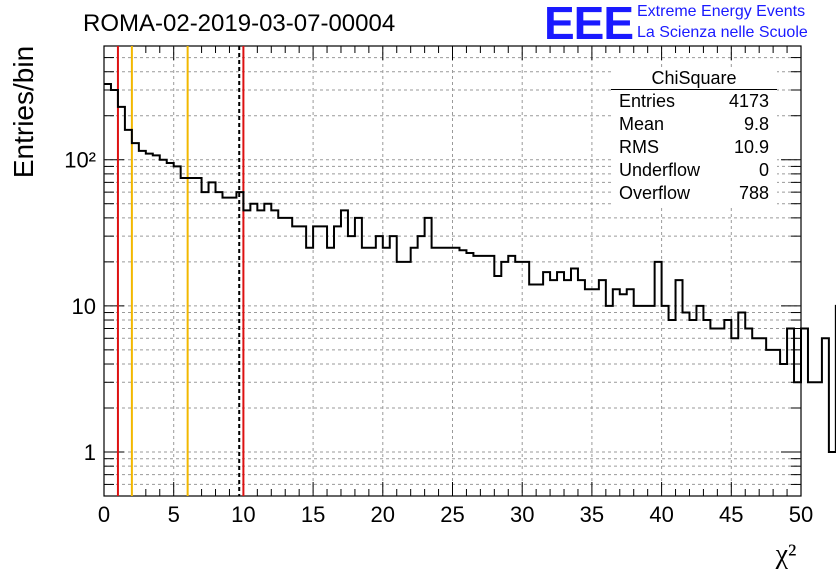  What do you see at coordinates (763, 170) in the screenshot?
I see `stats-value: 0` at bounding box center [763, 170].